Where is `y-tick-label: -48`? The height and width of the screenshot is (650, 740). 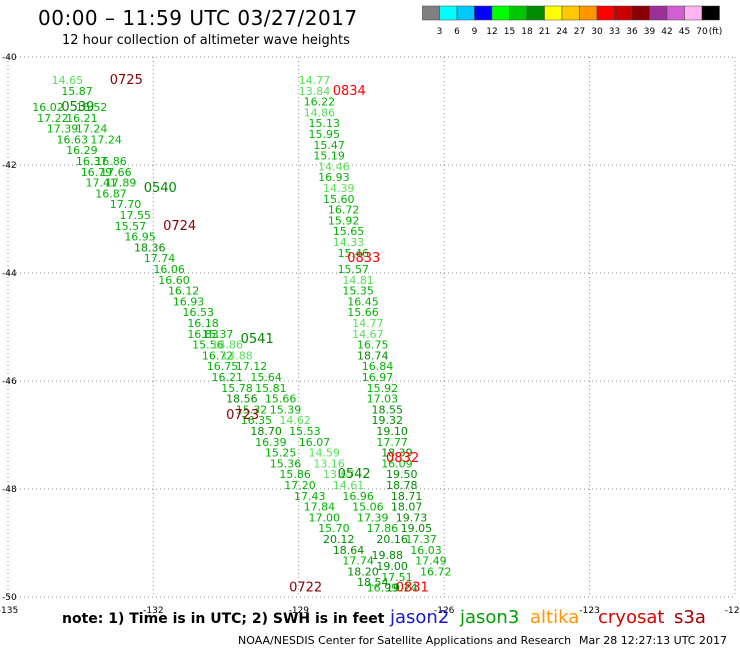 y-tick-label: -48 is located at coordinates (9, 490).